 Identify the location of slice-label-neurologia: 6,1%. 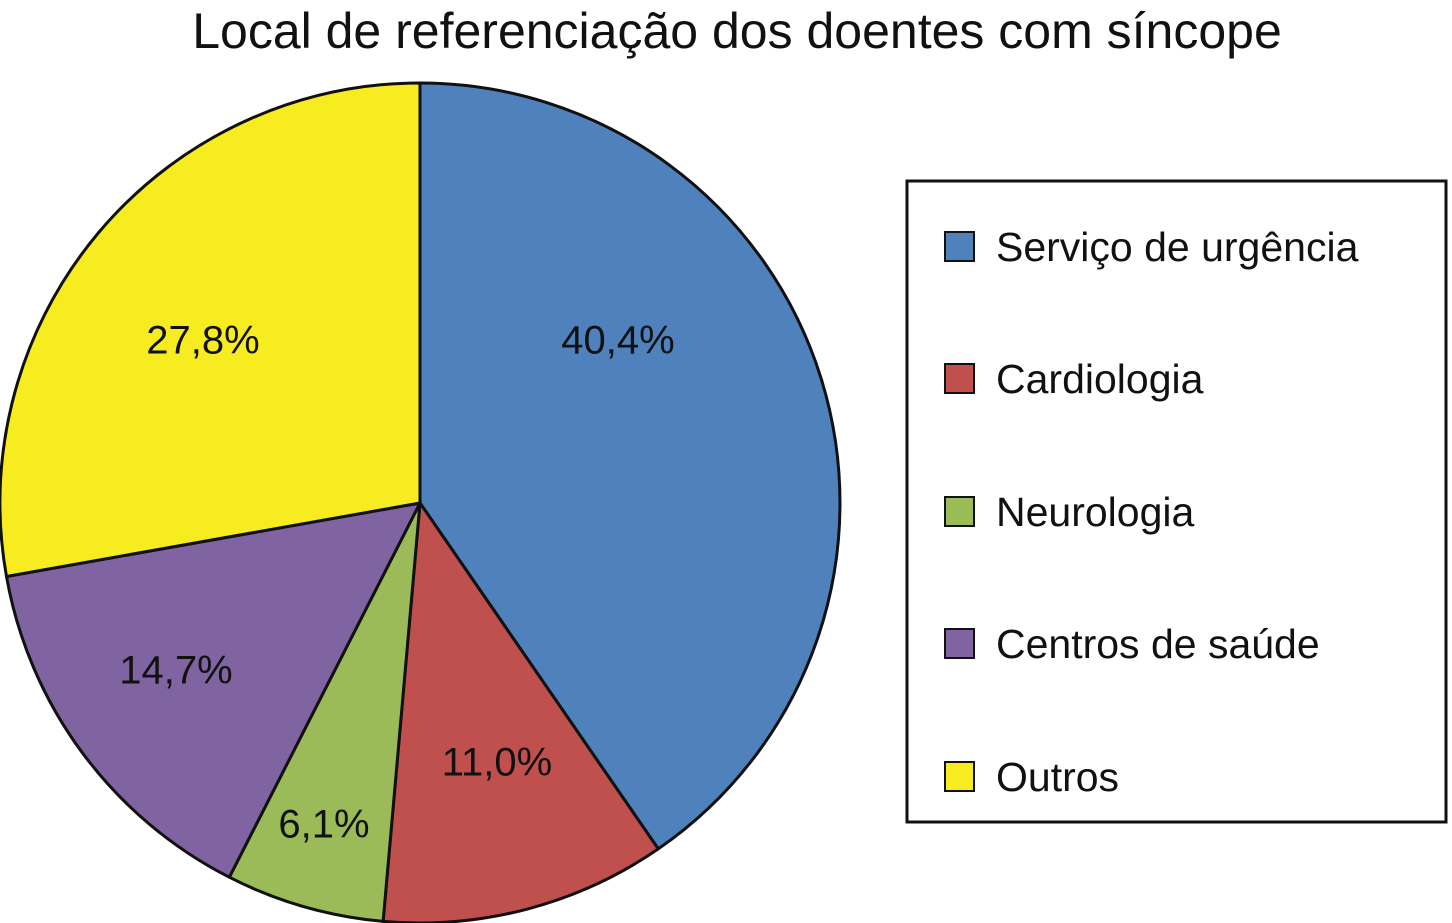
(323, 825).